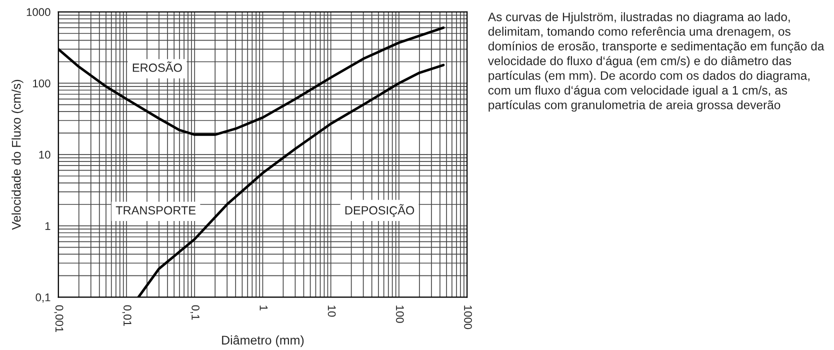  What do you see at coordinates (263, 341) in the screenshot?
I see `x-axis-title: Diâmetro (mm)` at bounding box center [263, 341].